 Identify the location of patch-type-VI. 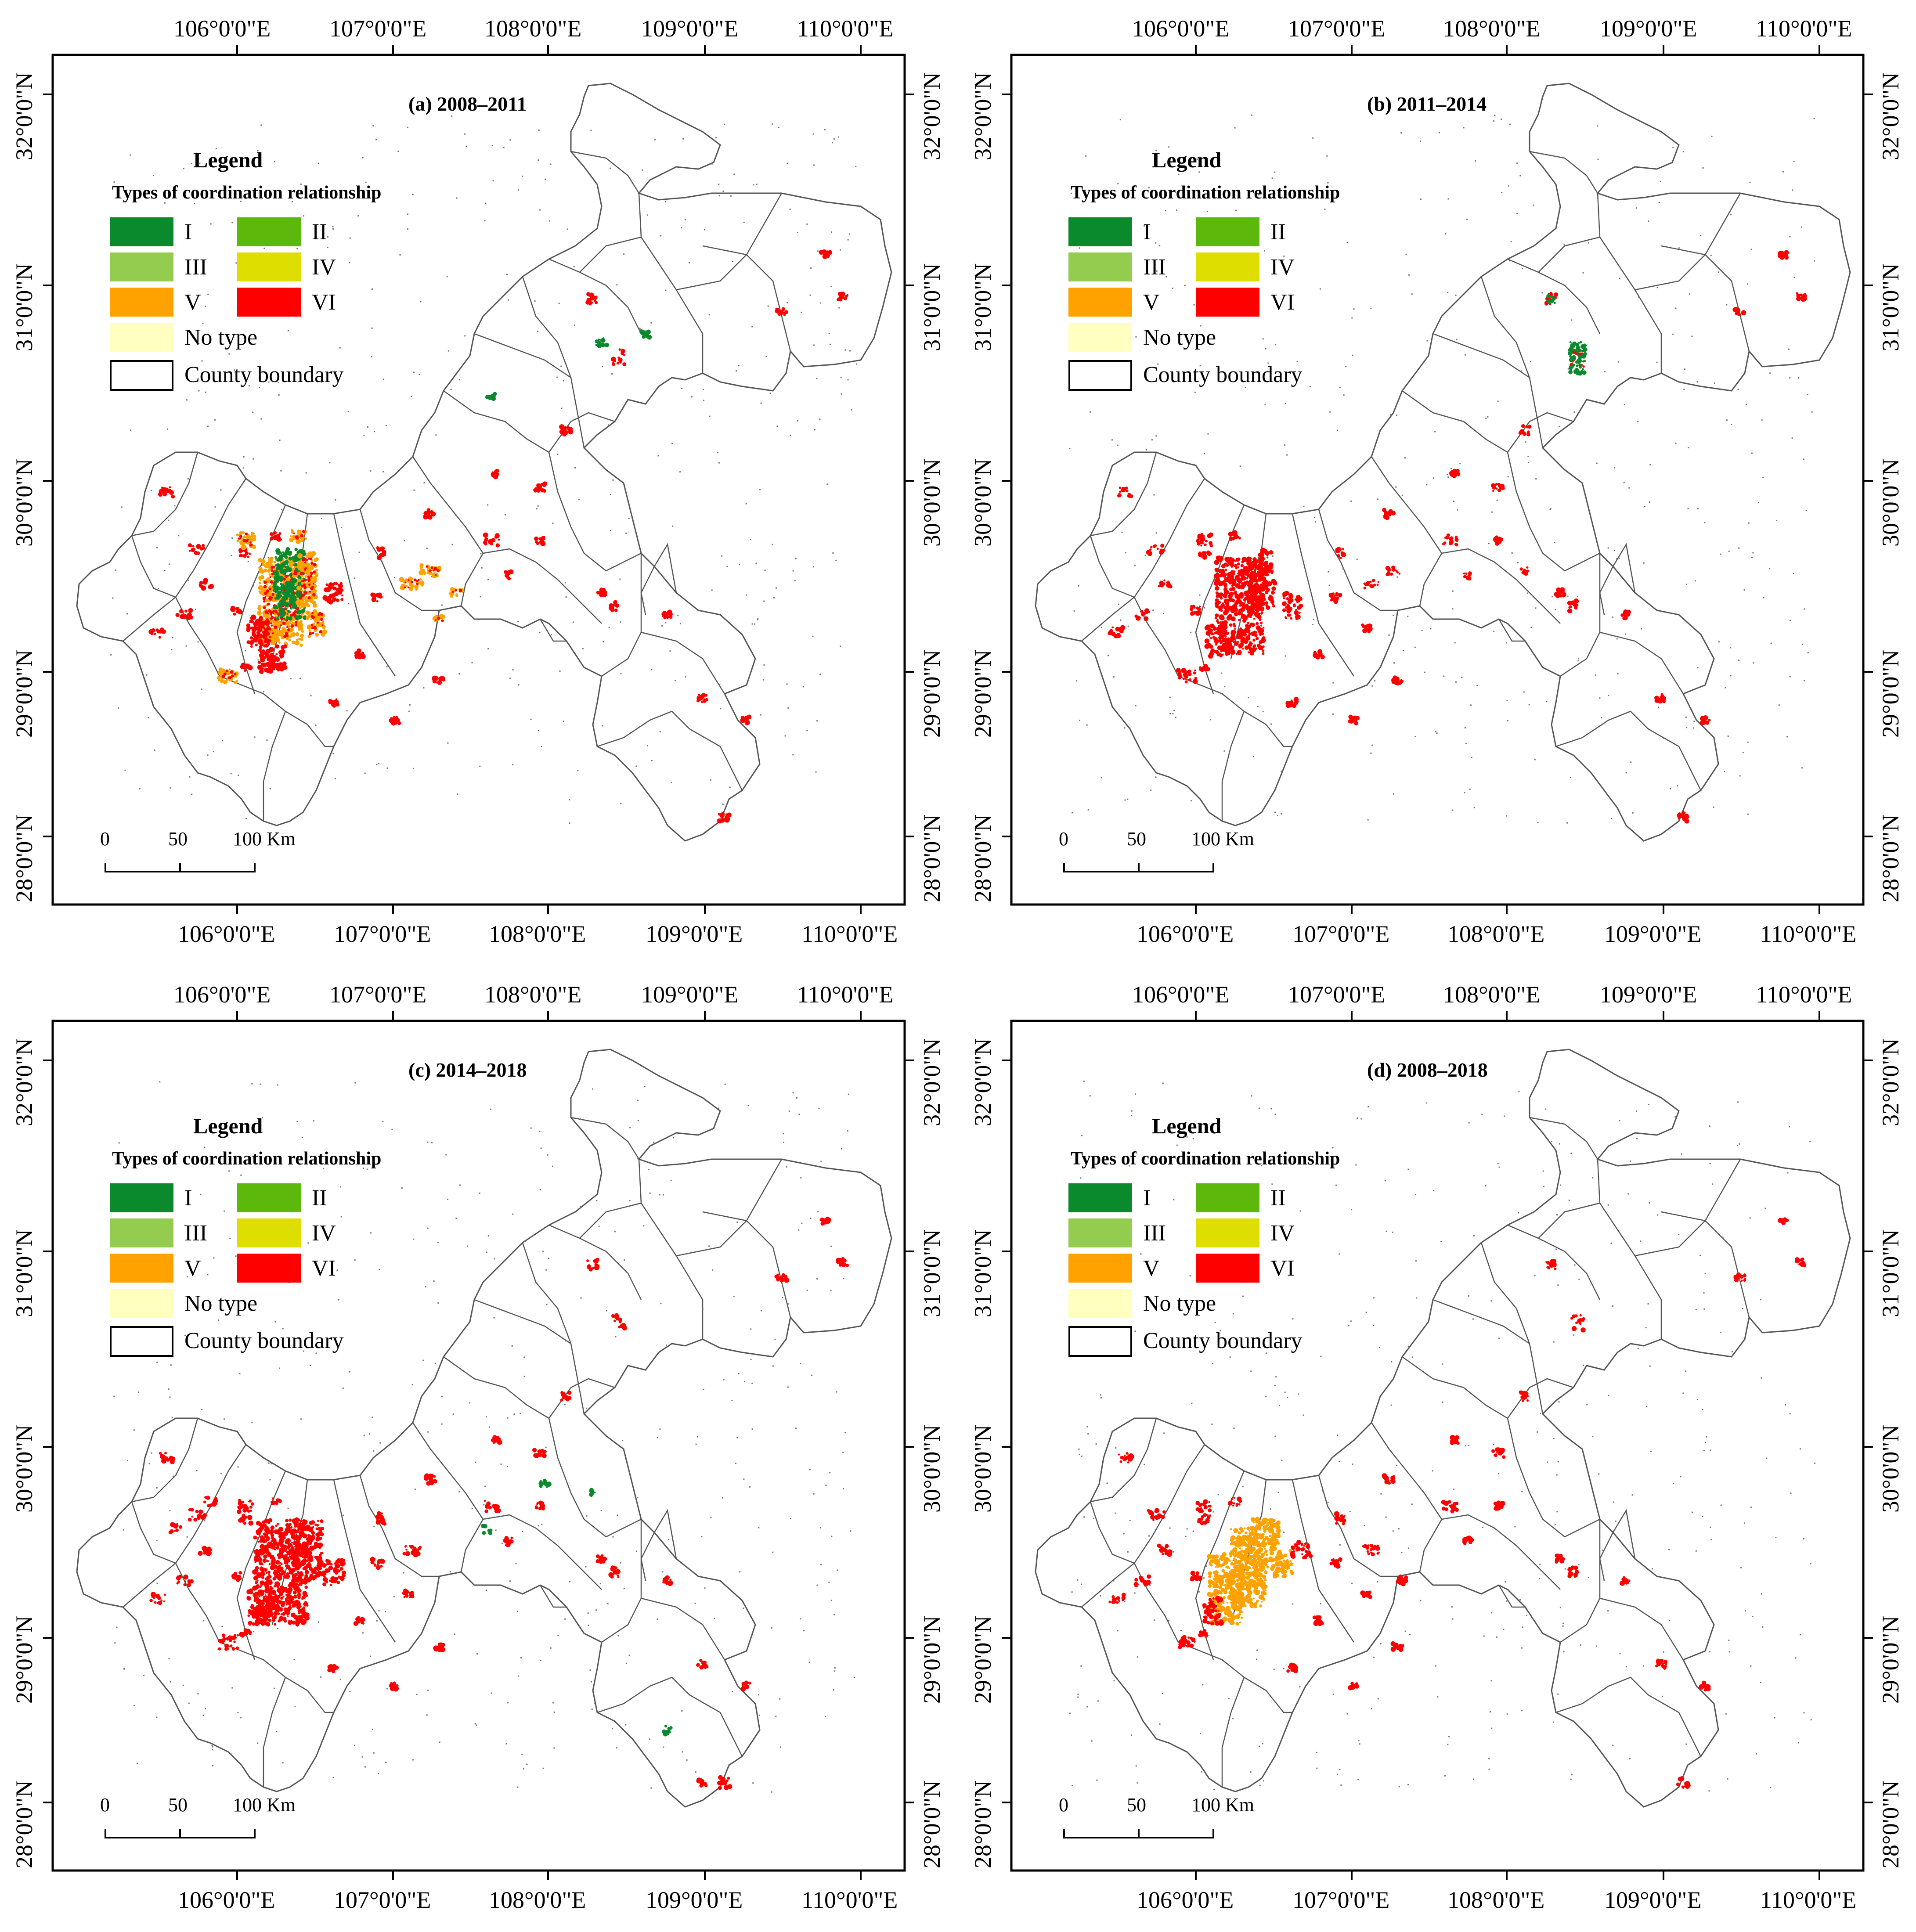
(394, 1686).